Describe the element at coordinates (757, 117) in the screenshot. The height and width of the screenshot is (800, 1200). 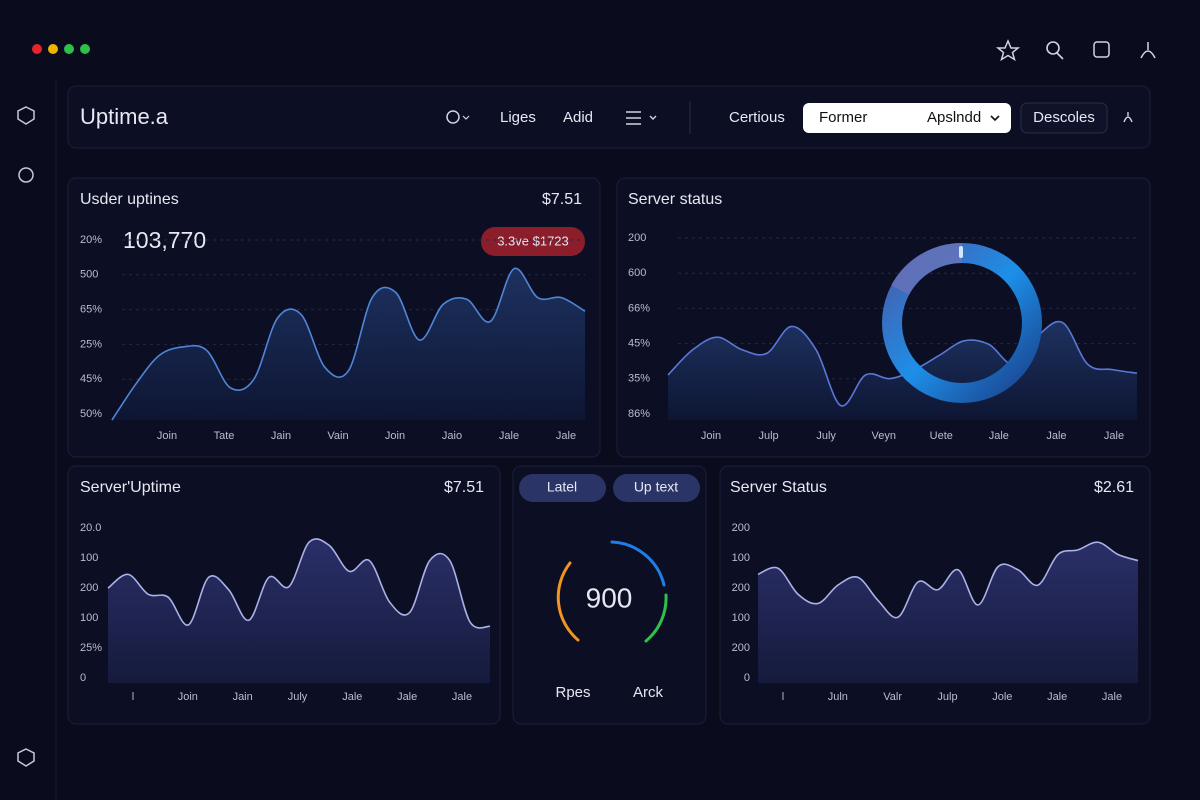
I see `filter-label: Certious` at that location.